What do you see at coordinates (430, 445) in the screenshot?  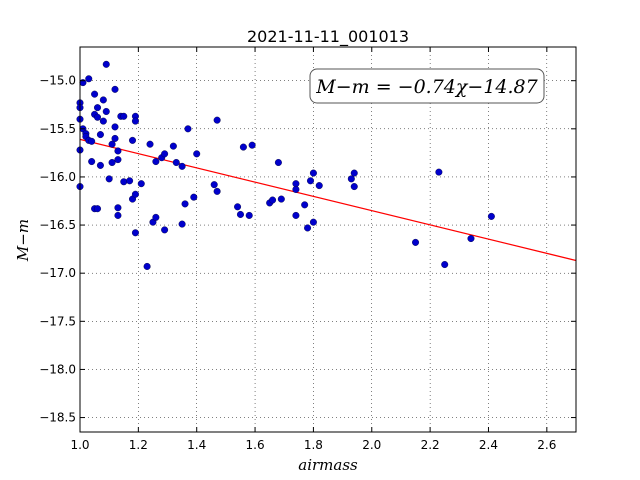 I see `x-tick-label: 2.2` at bounding box center [430, 445].